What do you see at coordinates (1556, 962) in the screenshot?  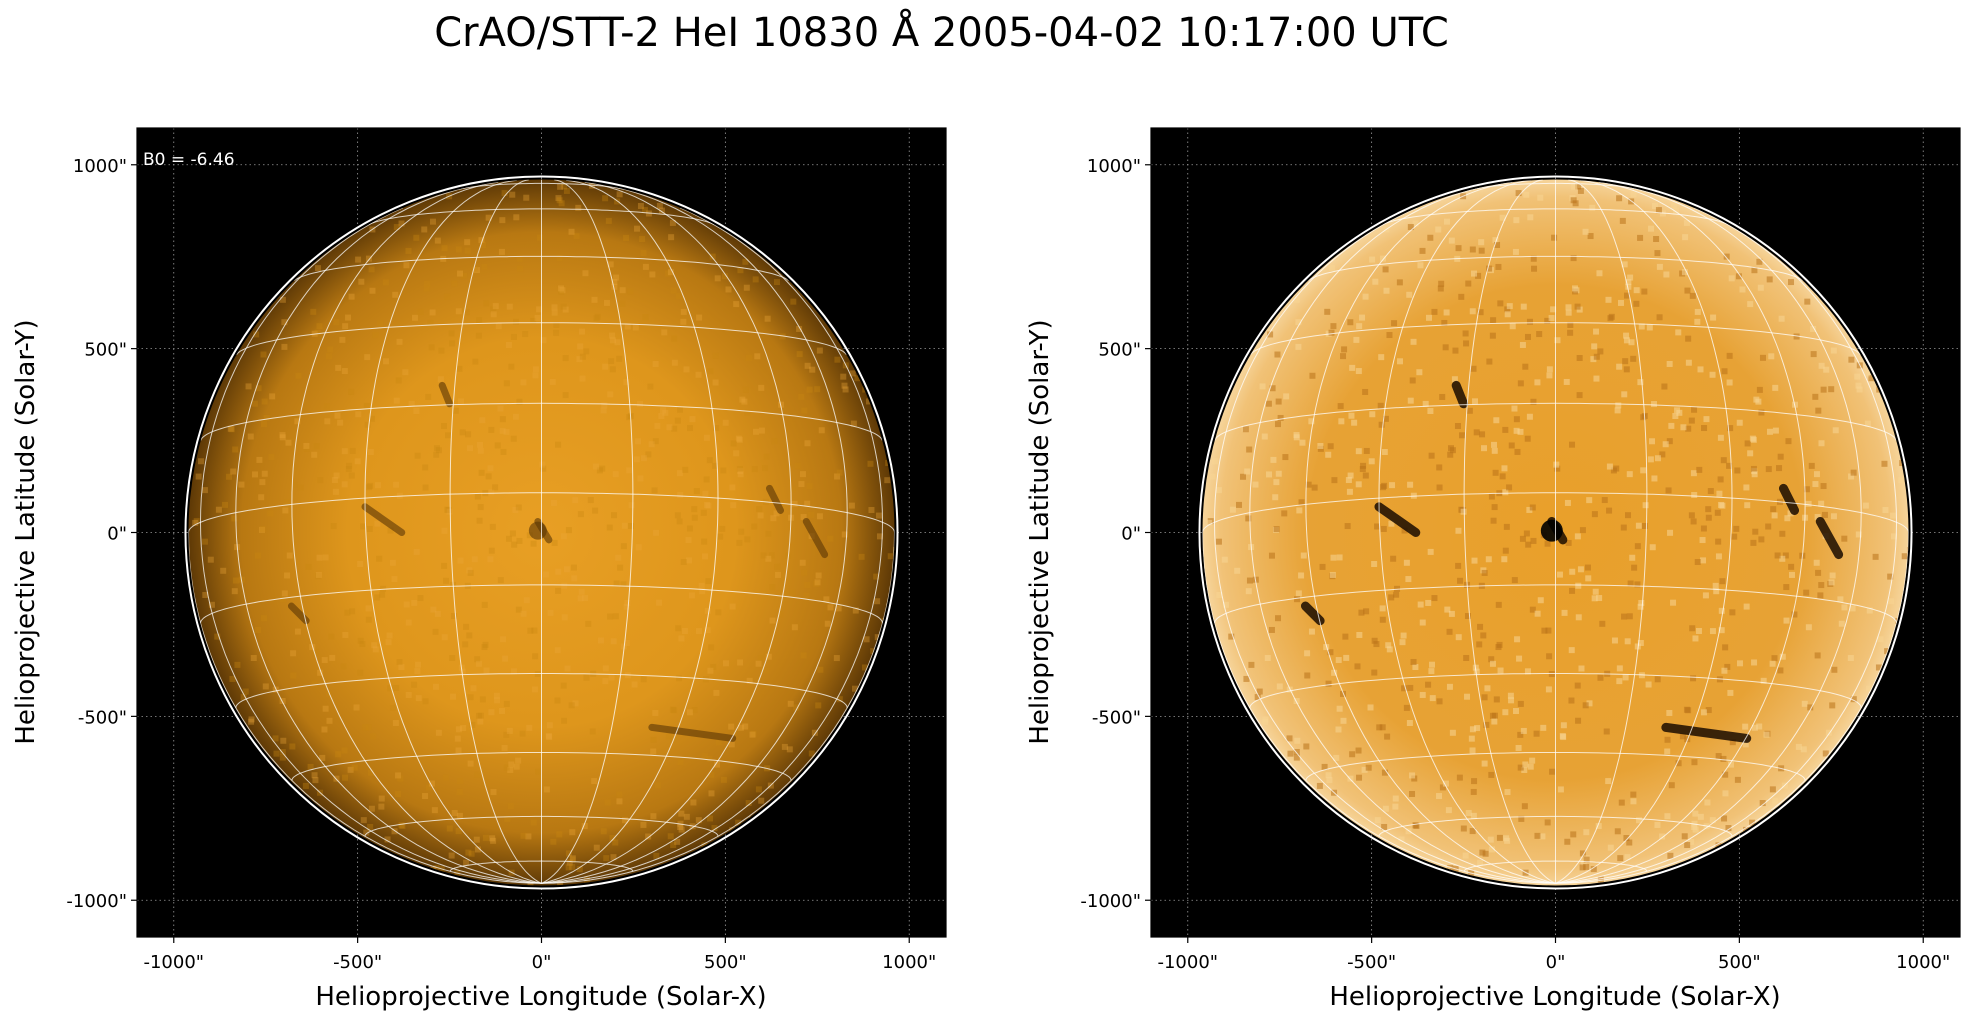 I see `x-tick-label: 0"` at bounding box center [1556, 962].